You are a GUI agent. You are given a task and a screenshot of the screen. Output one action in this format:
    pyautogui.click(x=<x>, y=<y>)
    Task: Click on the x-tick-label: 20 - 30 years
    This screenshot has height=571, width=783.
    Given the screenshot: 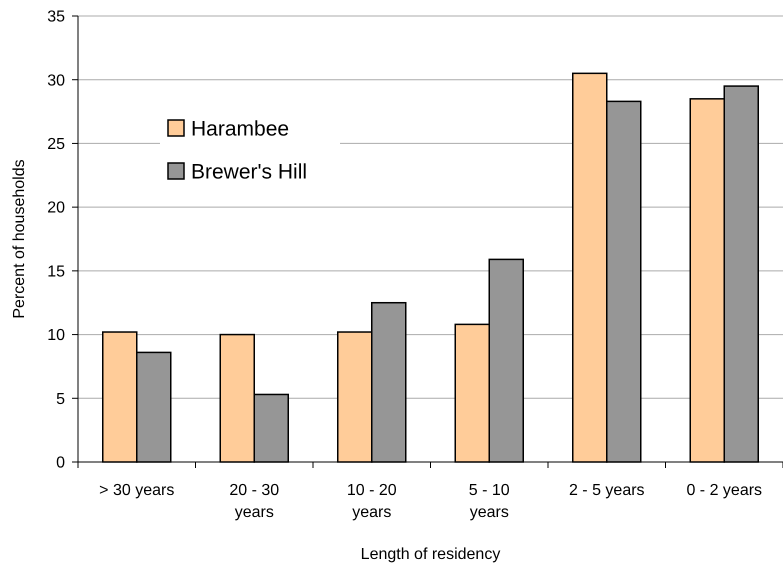 What is the action you would take?
    pyautogui.click(x=254, y=501)
    